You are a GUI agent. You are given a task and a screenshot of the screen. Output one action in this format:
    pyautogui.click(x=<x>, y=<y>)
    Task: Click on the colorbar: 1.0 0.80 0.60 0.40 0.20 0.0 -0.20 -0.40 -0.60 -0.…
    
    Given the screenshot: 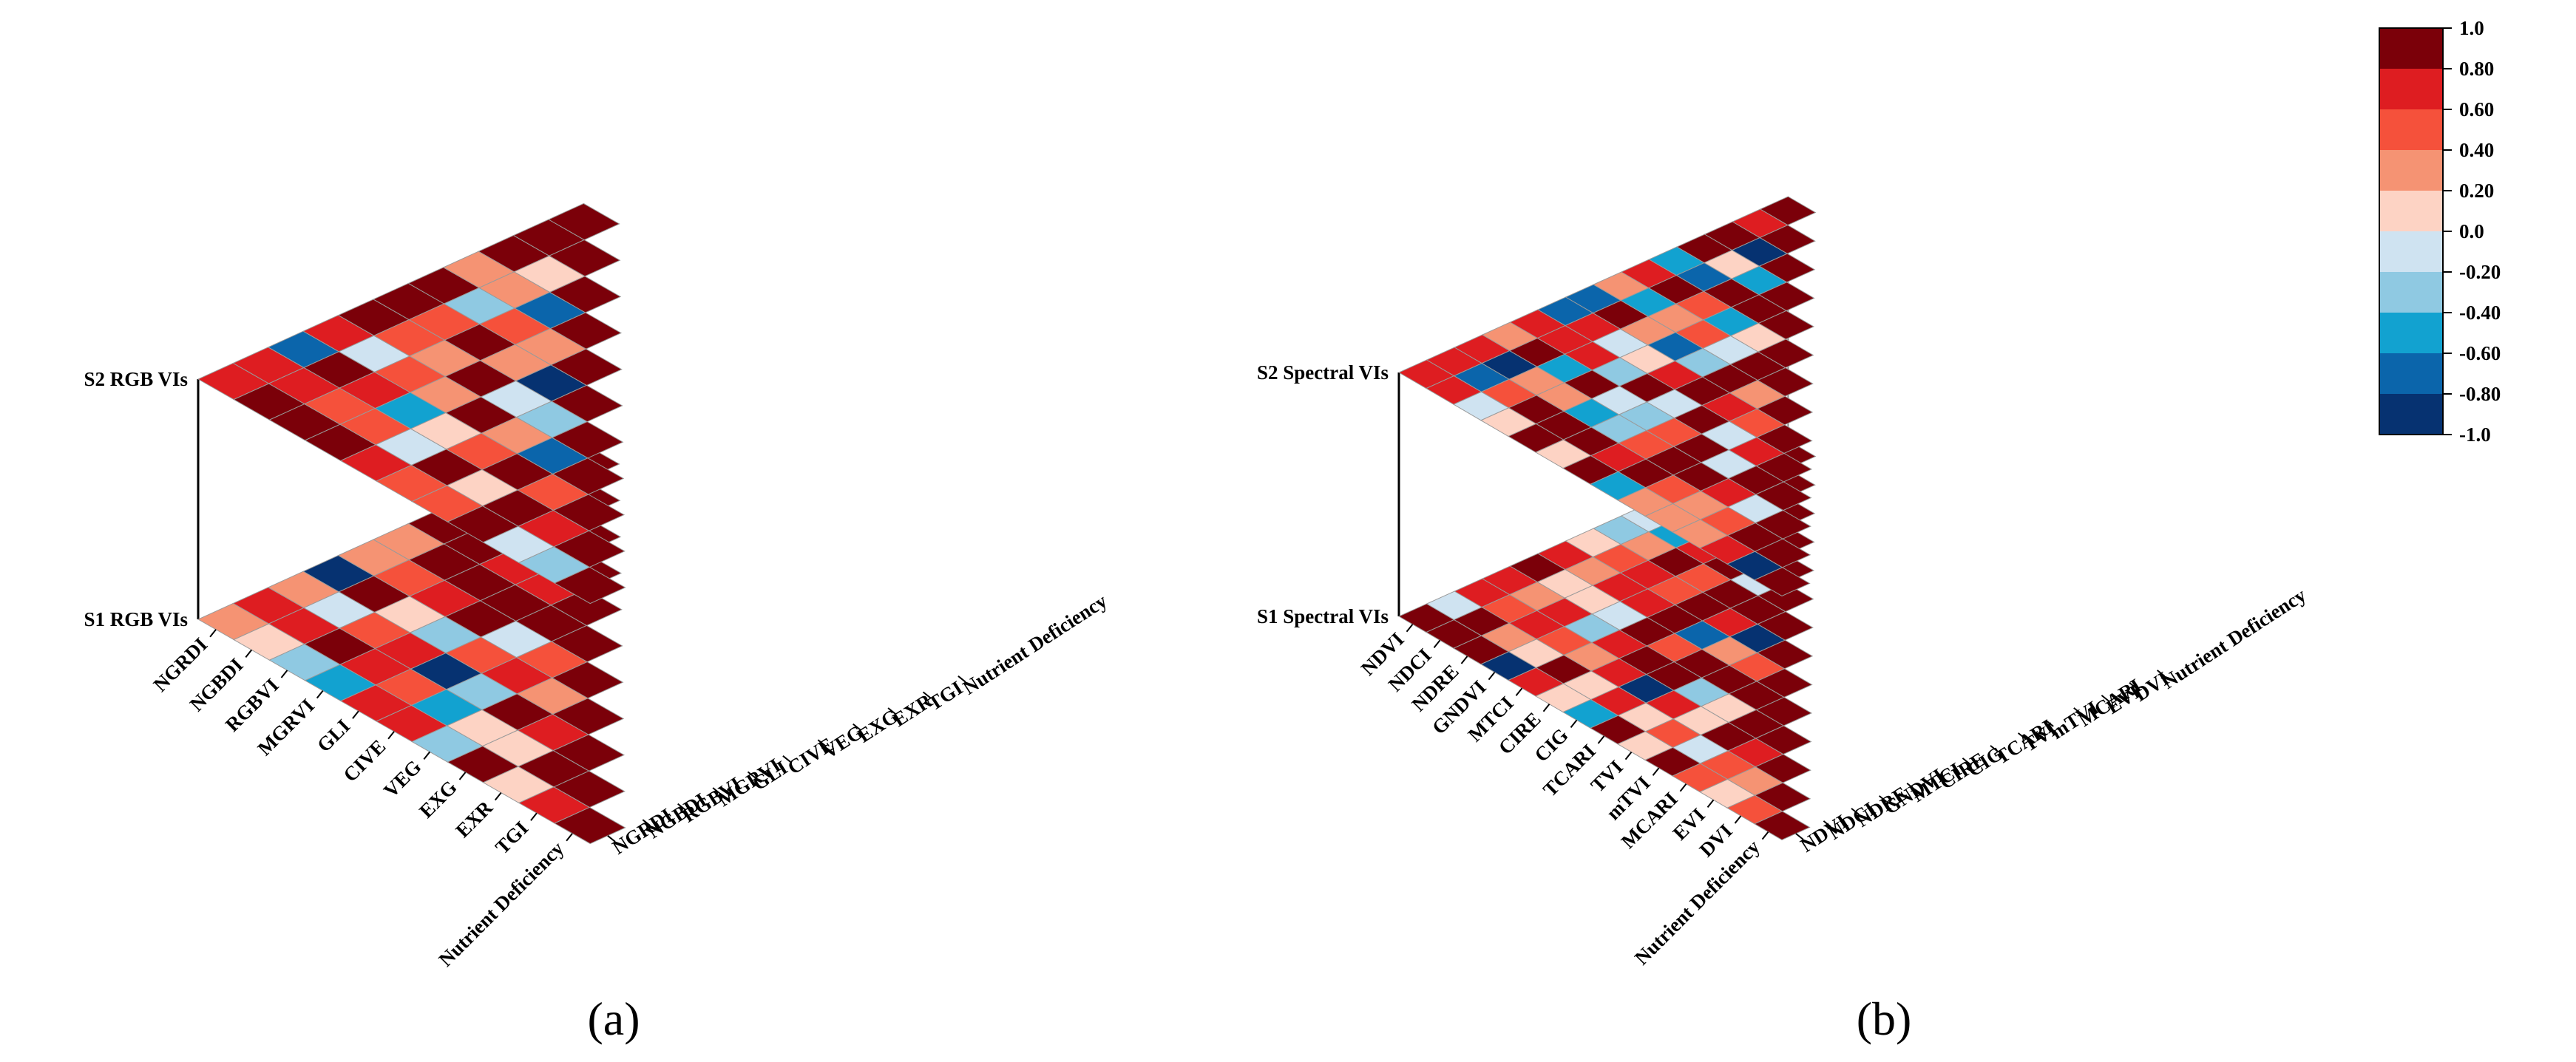 What is the action you would take?
    pyautogui.click(x=2440, y=231)
    